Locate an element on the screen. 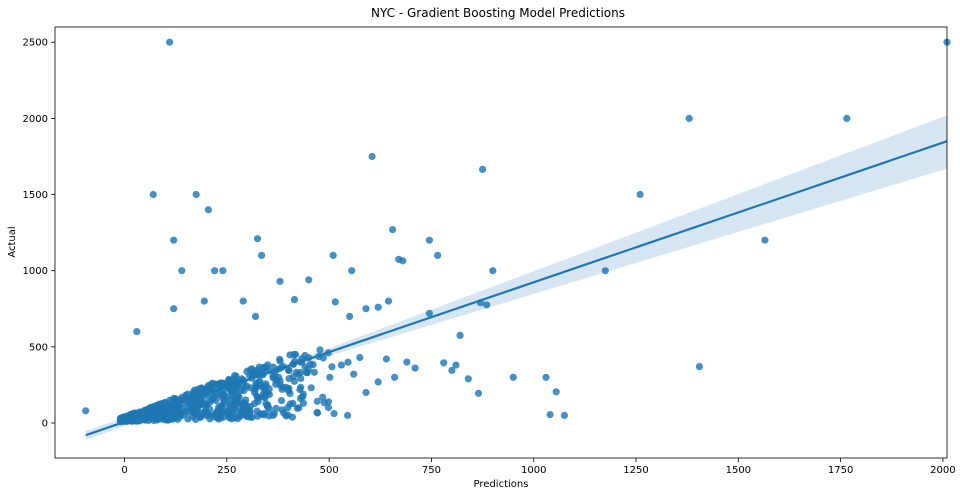 This screenshot has width=960, height=496. y-tick-label: 1500 is located at coordinates (35, 195).